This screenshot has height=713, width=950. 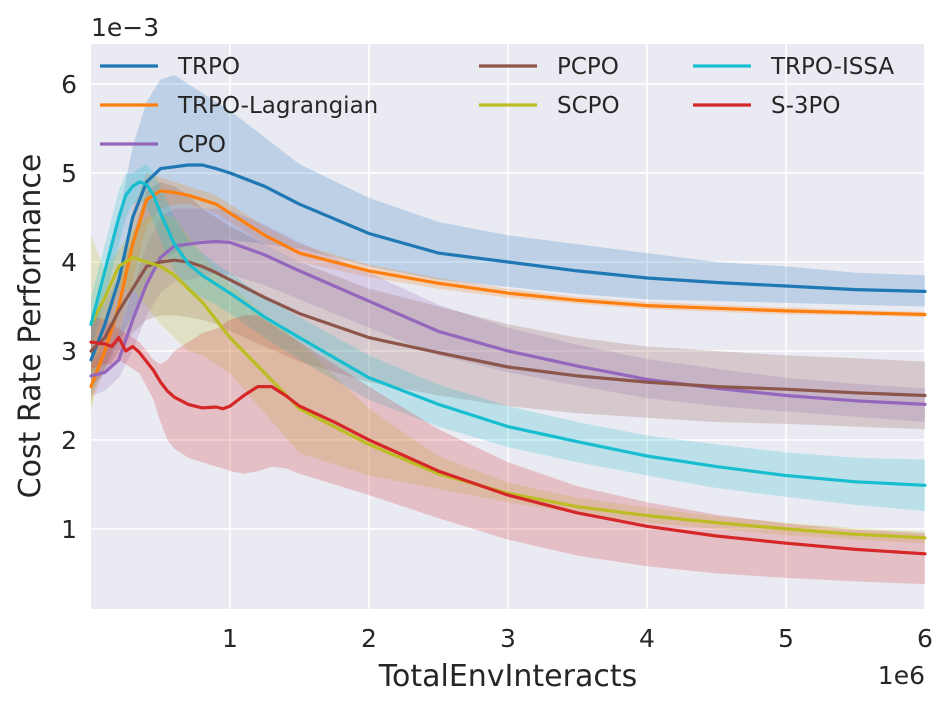 I want to click on legend-label-scpo: SCPO, so click(x=588, y=106).